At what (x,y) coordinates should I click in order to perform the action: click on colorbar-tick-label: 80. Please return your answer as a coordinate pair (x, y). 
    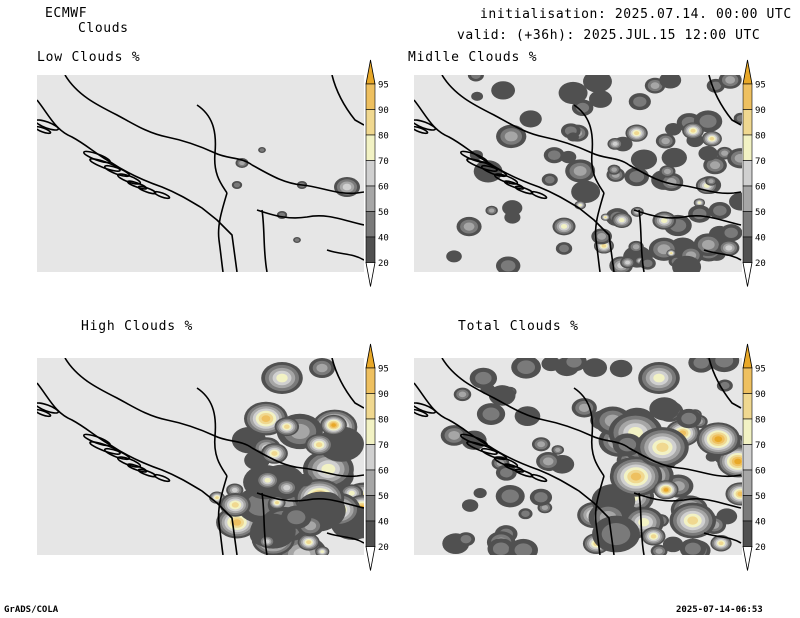
    Looking at the image, I should click on (760, 421).